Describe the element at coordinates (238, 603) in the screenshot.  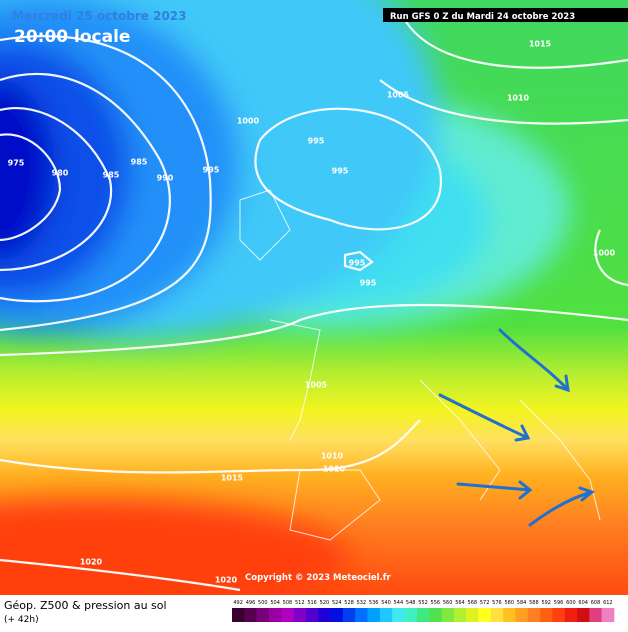
I see `colorbar-label: 492` at that location.